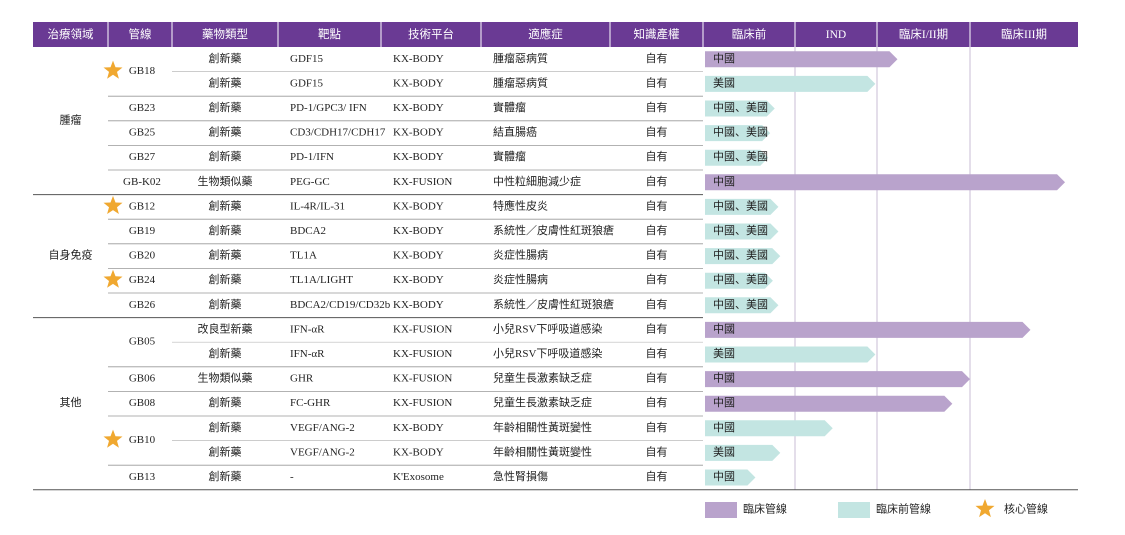  I want to click on cell-indication: 結直腸癌, so click(515, 132).